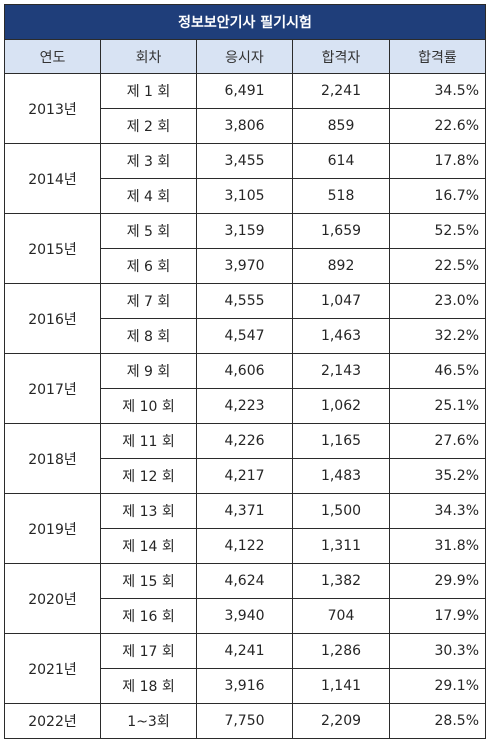 The image size is (489, 746). Describe the element at coordinates (148, 686) in the screenshot. I see `round-cell: 제 18 회` at that location.